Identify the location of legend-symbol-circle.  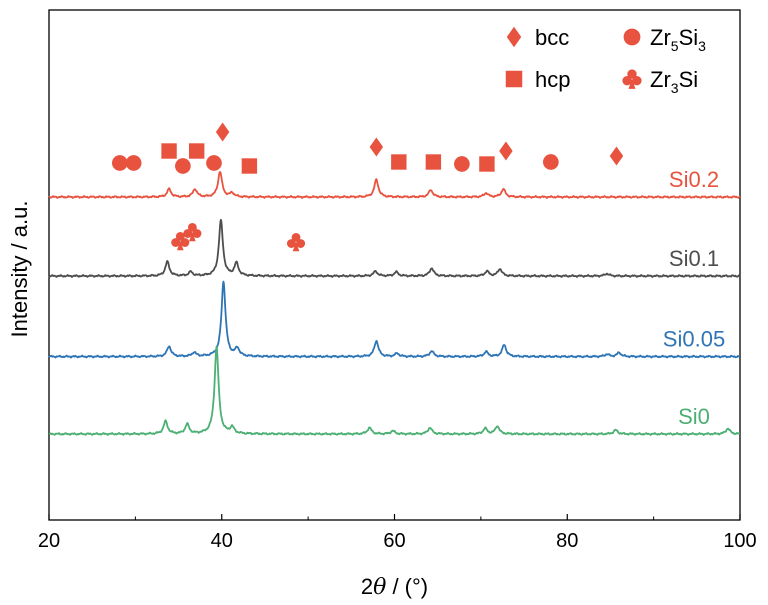
(632, 37).